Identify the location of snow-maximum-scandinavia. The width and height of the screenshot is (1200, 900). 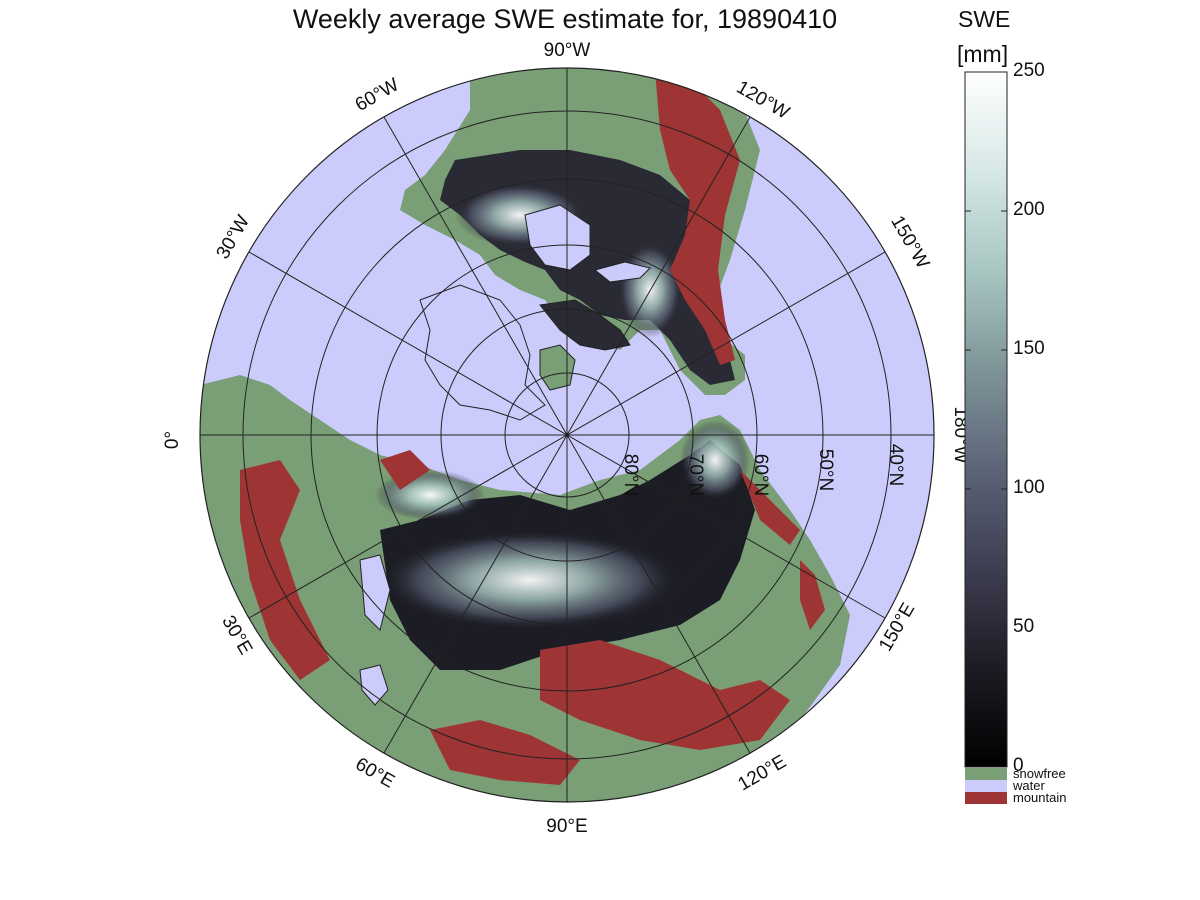
(430, 495).